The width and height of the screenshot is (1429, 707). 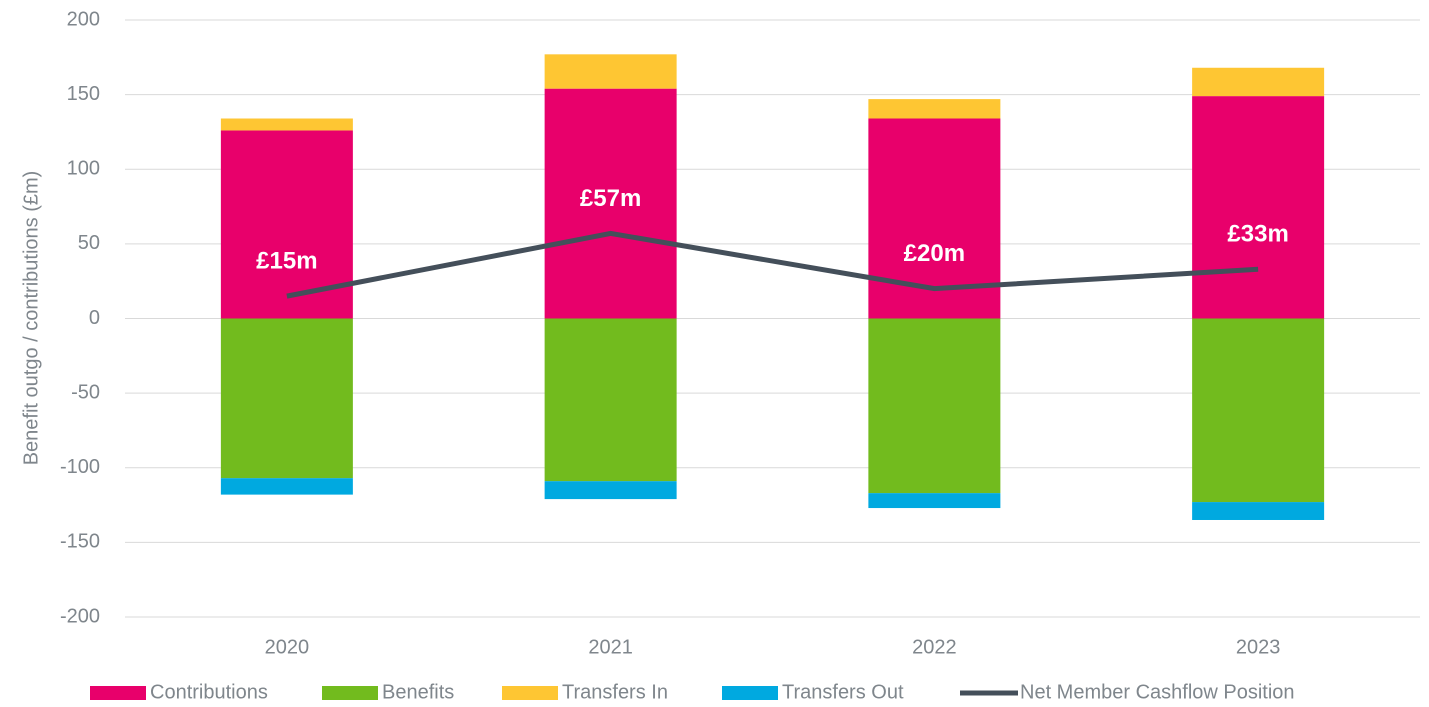 I want to click on data-label: £33m, so click(x=1257, y=234).